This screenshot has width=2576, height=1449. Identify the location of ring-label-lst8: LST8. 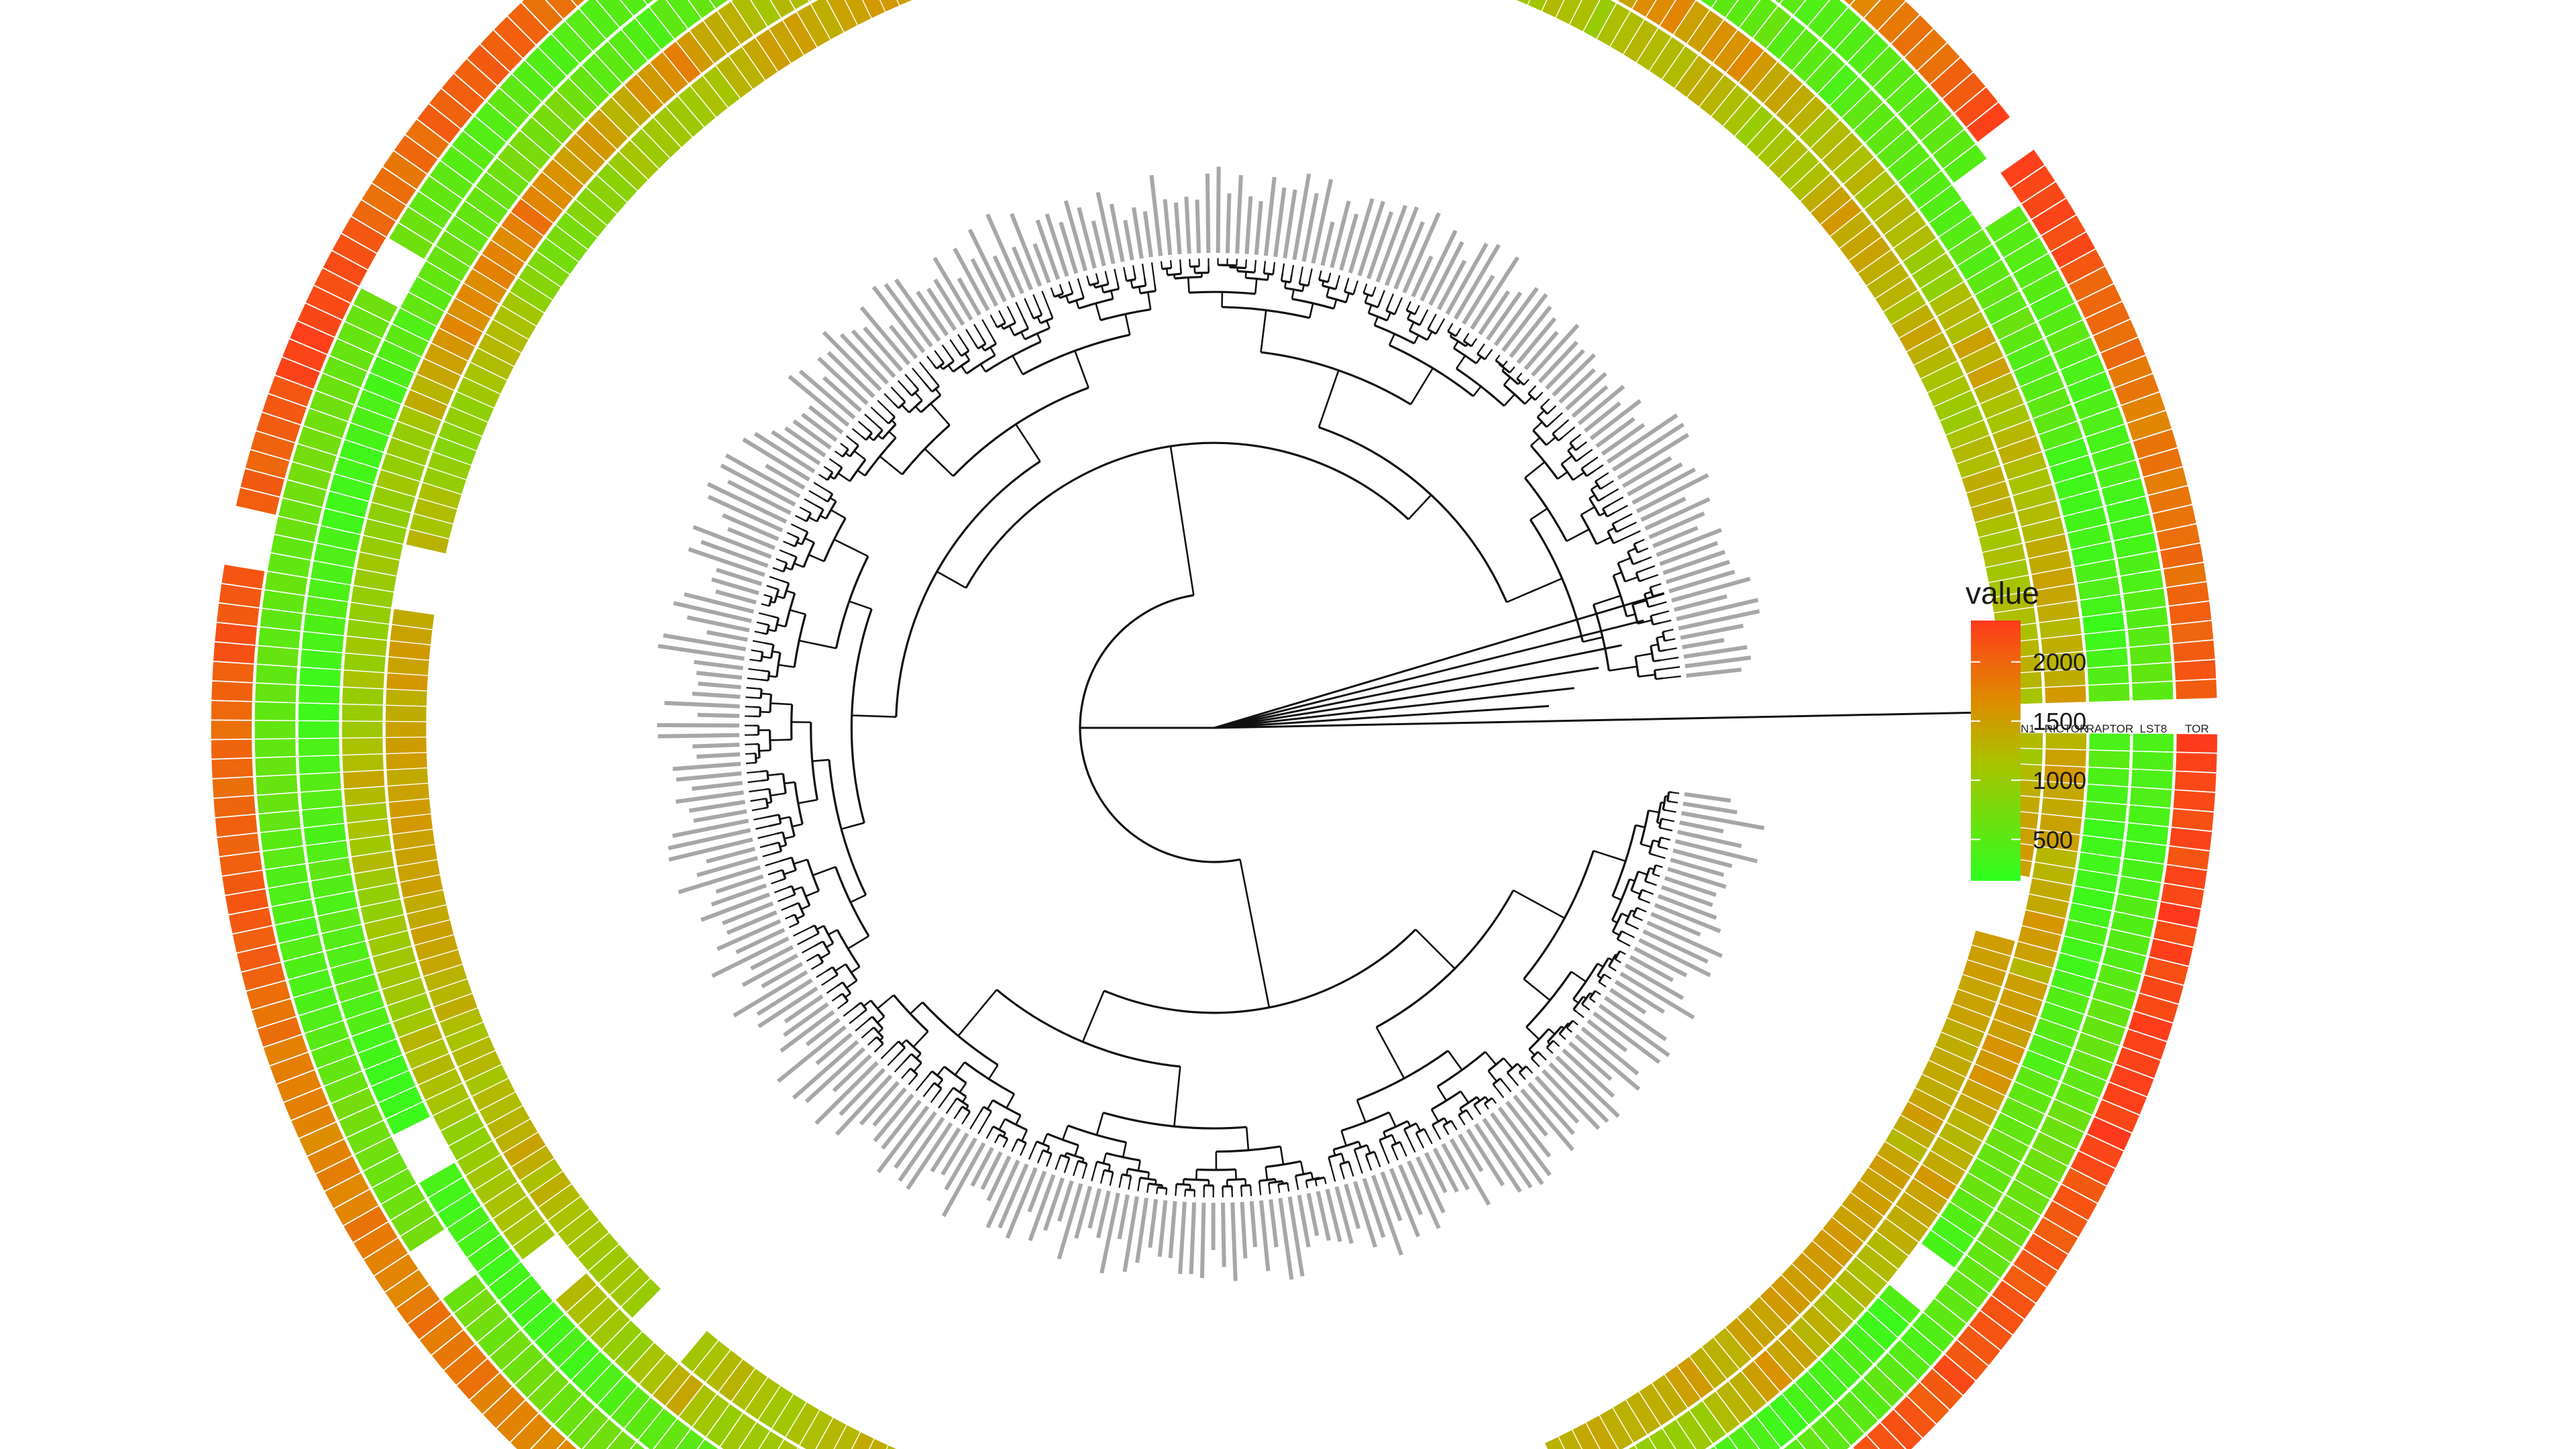
(2153, 728).